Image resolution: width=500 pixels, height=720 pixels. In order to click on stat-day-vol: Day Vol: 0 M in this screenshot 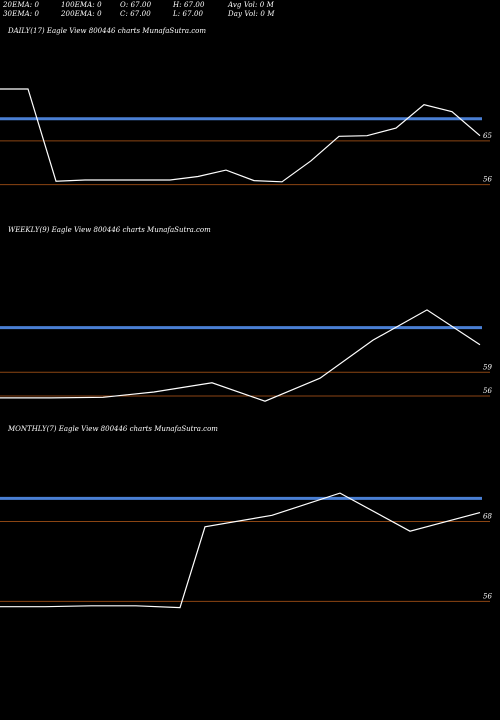, I will do `click(251, 14)`.